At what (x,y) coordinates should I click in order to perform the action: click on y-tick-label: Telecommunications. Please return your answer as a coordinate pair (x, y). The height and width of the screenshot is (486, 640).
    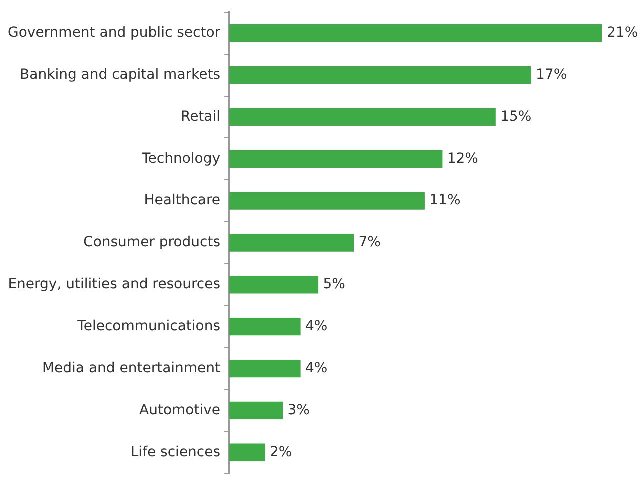
    Looking at the image, I should click on (148, 326).